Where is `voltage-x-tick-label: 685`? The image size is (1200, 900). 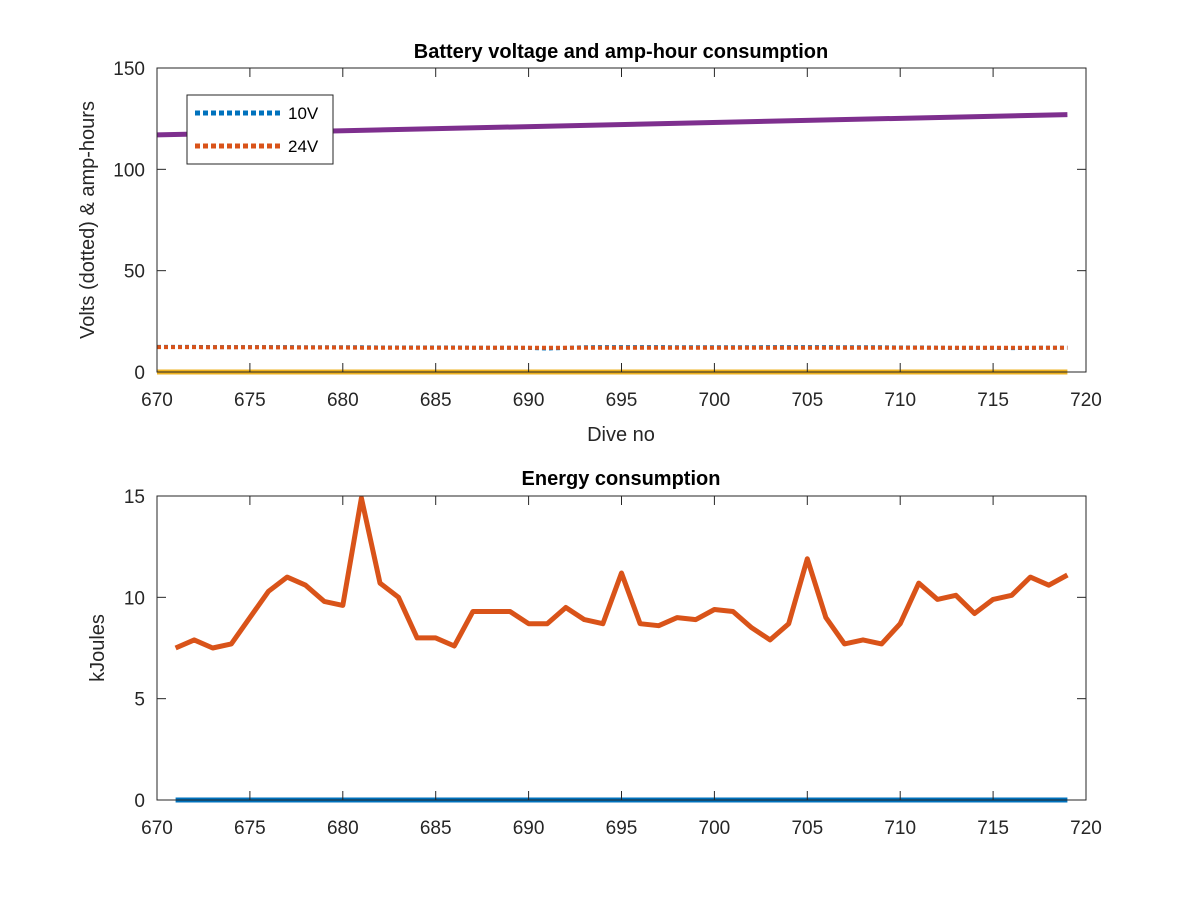
voltage-x-tick-label: 685 is located at coordinates (436, 400).